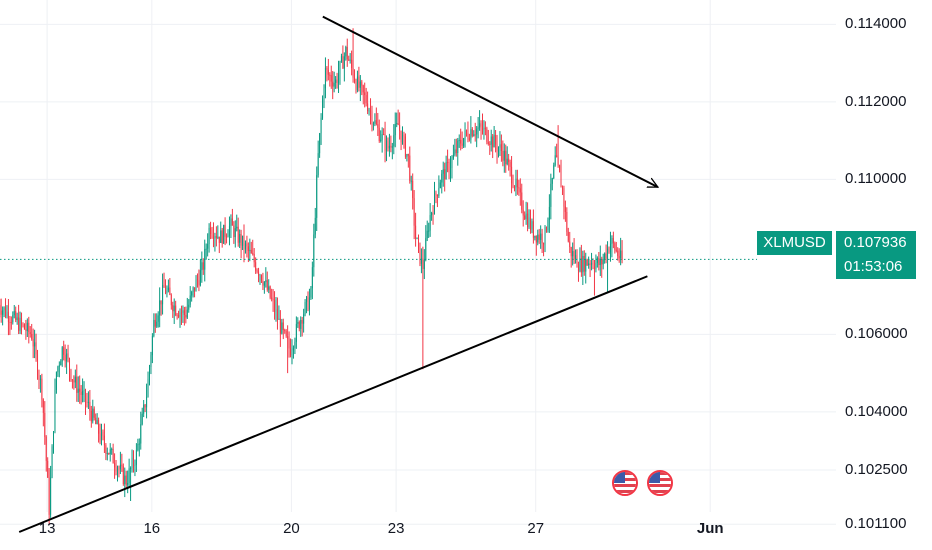  Describe the element at coordinates (876, 411) in the screenshot. I see `price-tick-label: 0.104000` at that location.